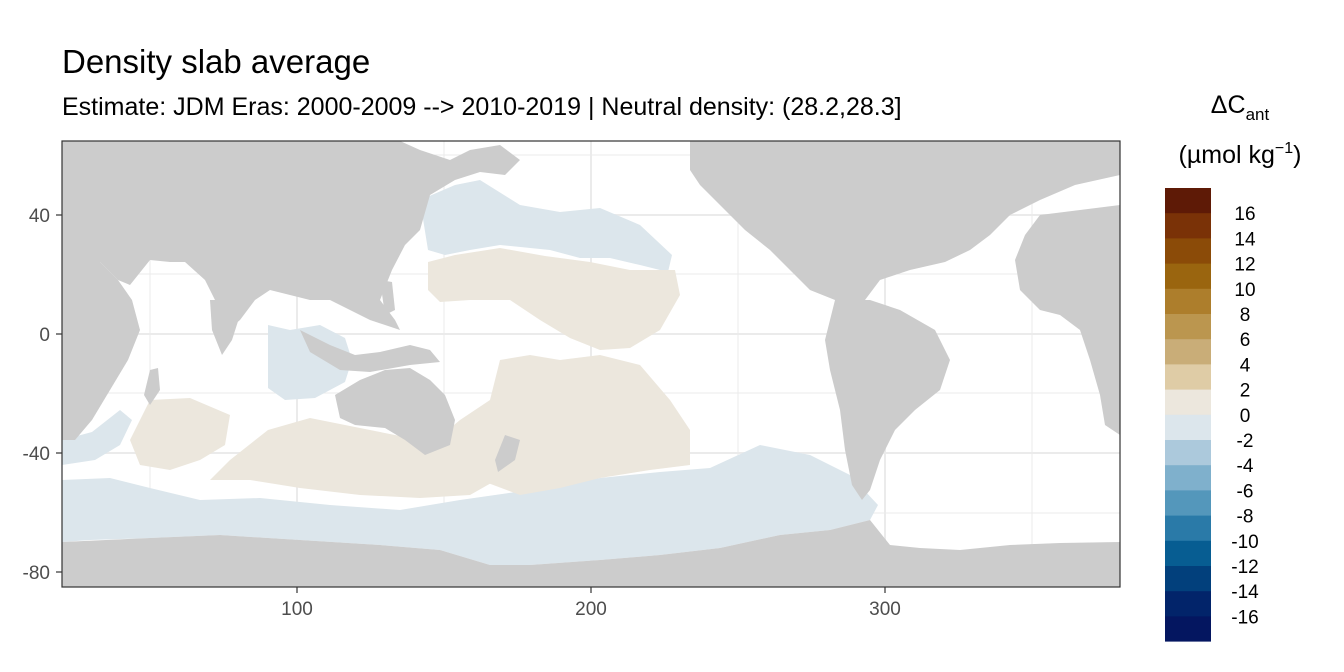  Describe the element at coordinates (591, 609) in the screenshot. I see `x-tick-label: 200` at that location.